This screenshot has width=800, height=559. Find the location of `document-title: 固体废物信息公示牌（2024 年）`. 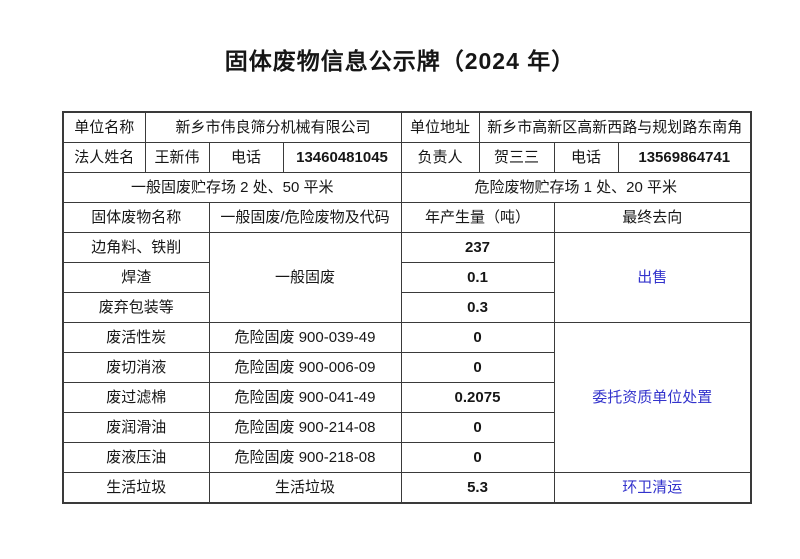

document-title: 固体废物信息公示牌（2024 年） is located at coordinates (400, 61).